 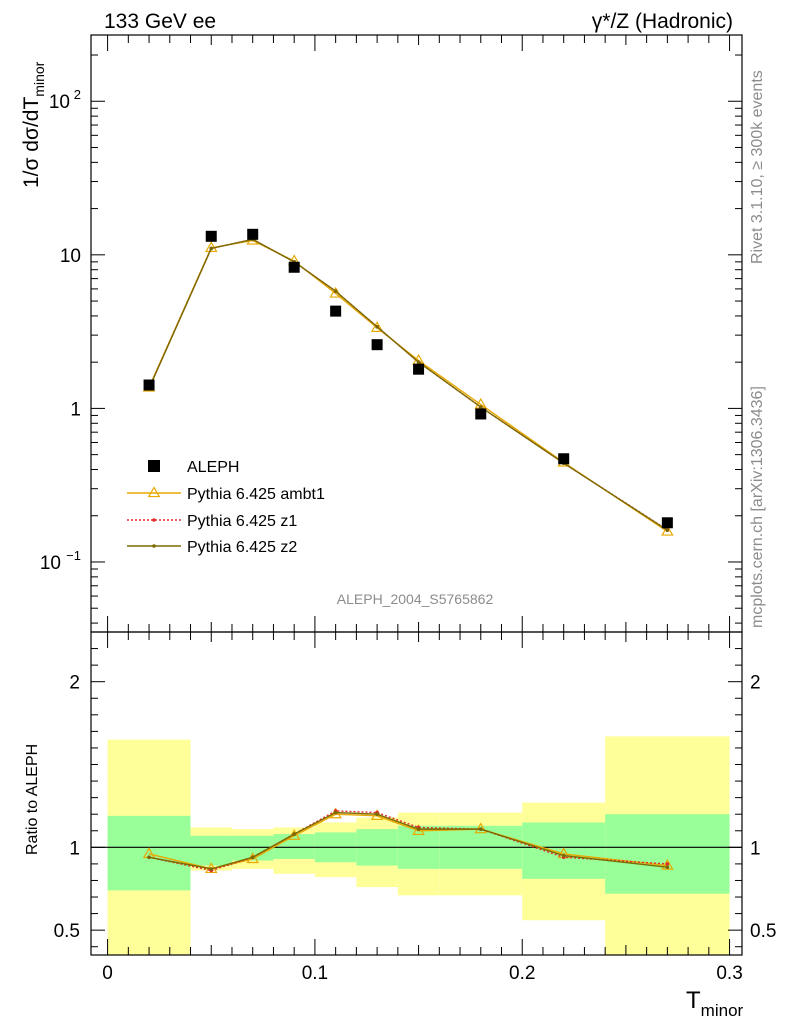 I want to click on legend-marker-data, so click(x=154, y=466).